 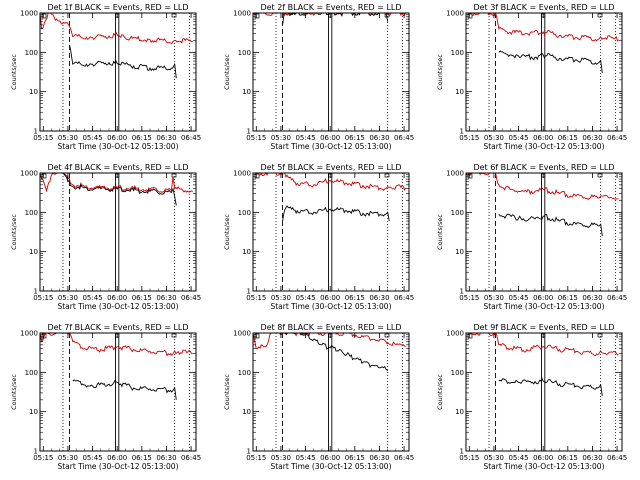 What do you see at coordinates (543, 167) in the screenshot?
I see `chart-title: Det 6f BLACK = Events, RED = LLD` at bounding box center [543, 167].